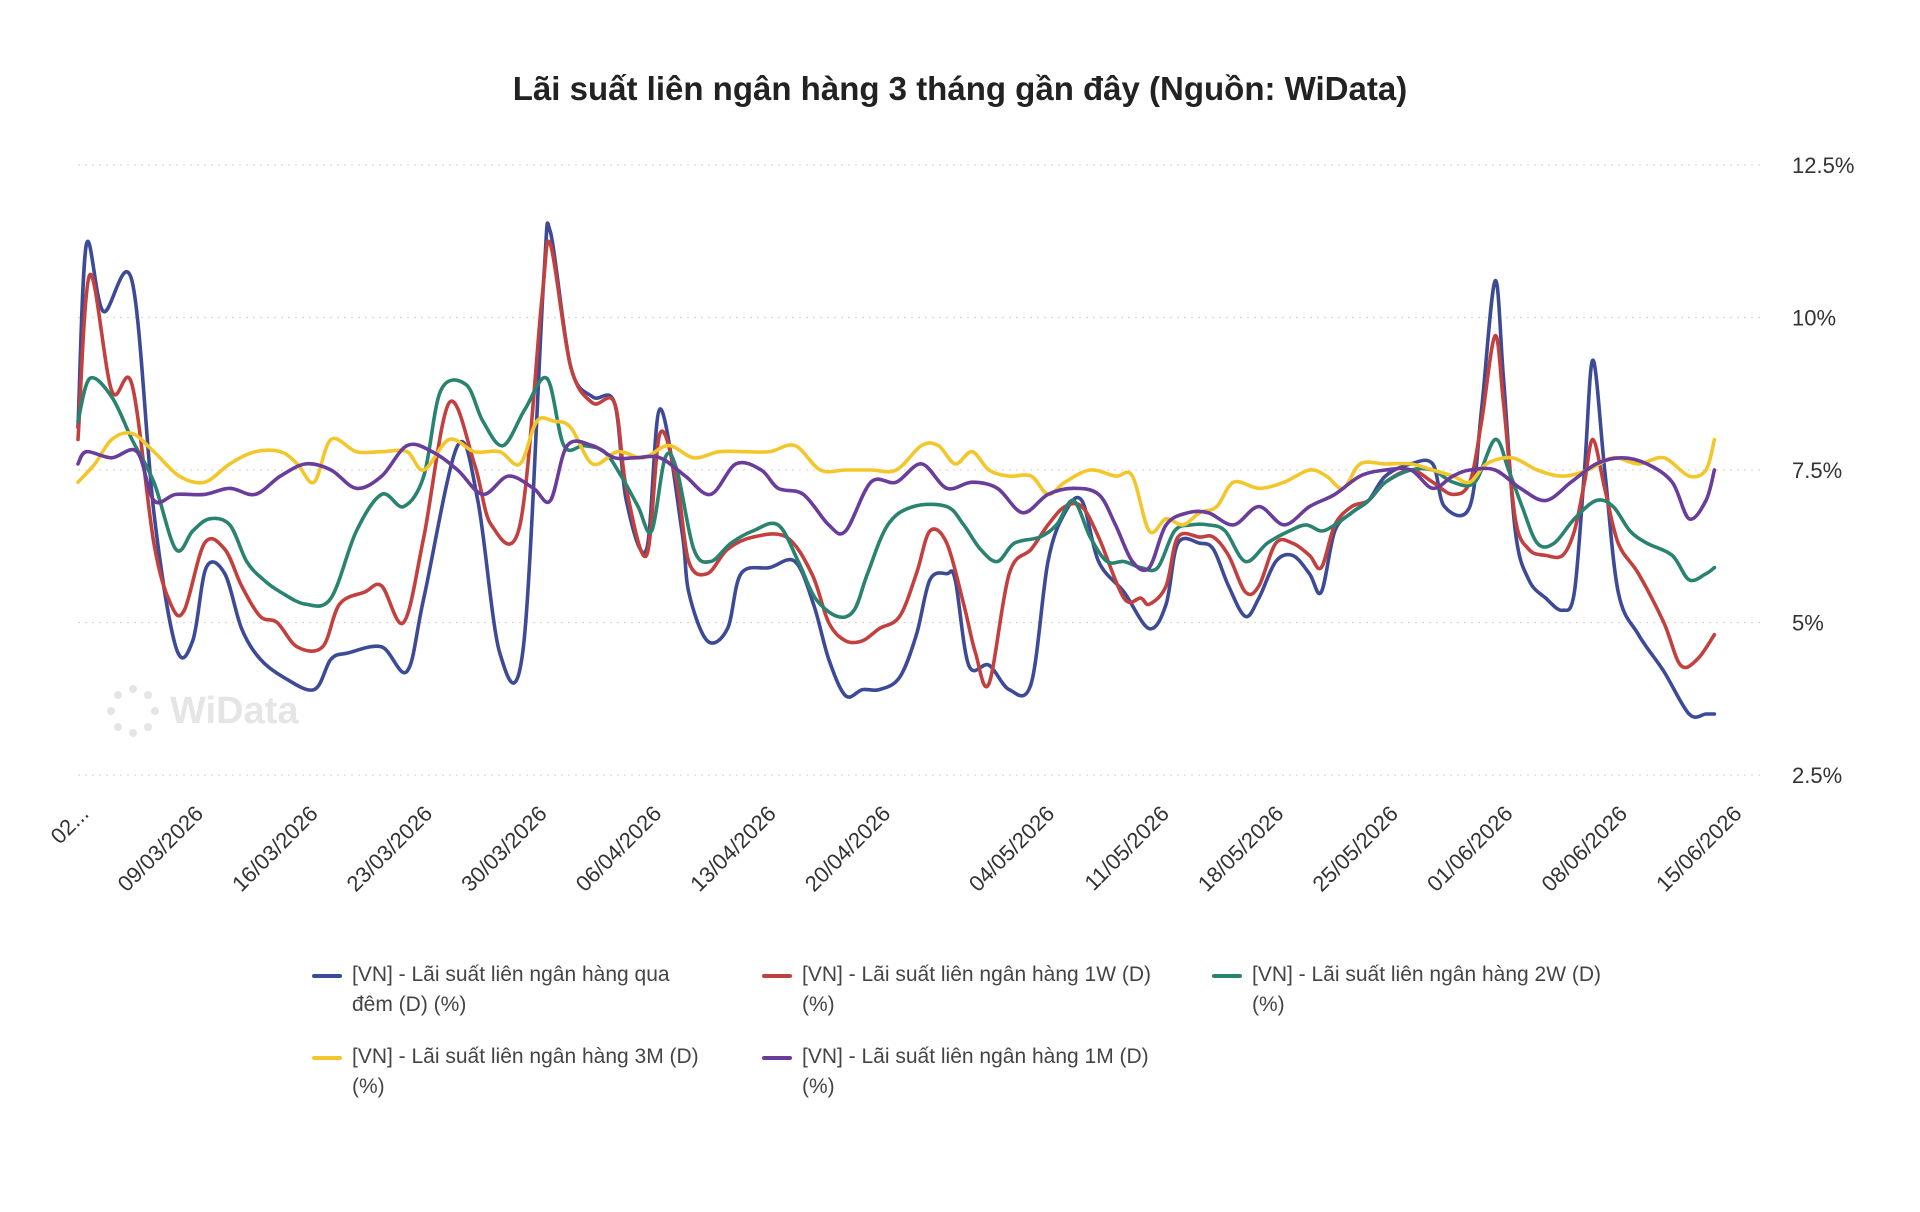 This screenshot has width=1920, height=1212. I want to click on x-tick-label: 23/03/2026, so click(390, 849).